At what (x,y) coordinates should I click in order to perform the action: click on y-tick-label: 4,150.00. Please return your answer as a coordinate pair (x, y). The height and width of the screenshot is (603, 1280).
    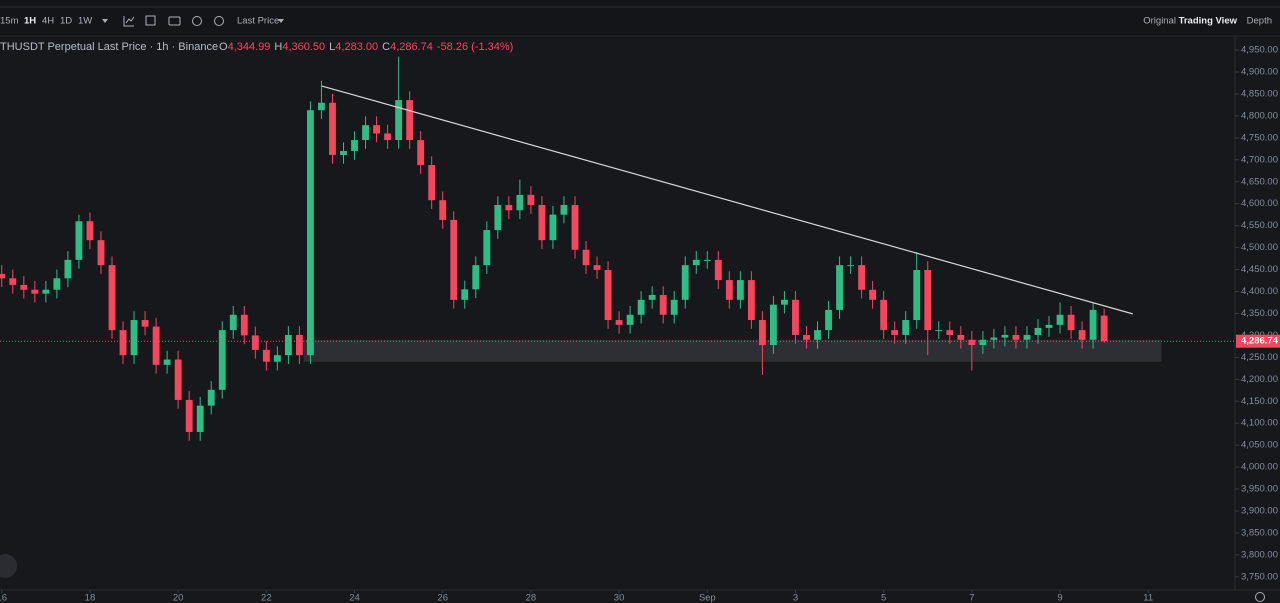
    Looking at the image, I should click on (1259, 401).